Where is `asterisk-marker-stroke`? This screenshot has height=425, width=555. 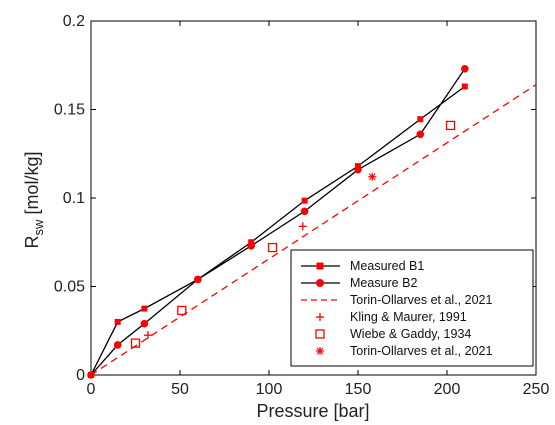 asterisk-marker-stroke is located at coordinates (372, 177).